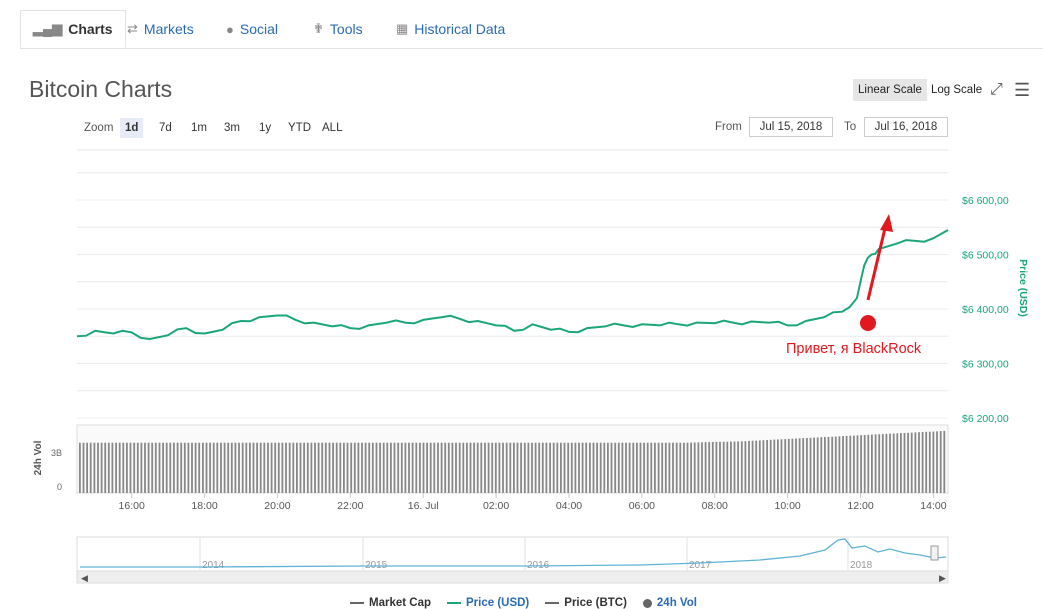  What do you see at coordinates (450, 29) in the screenshot?
I see `tab-historical-data: ▦ Historical Data` at bounding box center [450, 29].